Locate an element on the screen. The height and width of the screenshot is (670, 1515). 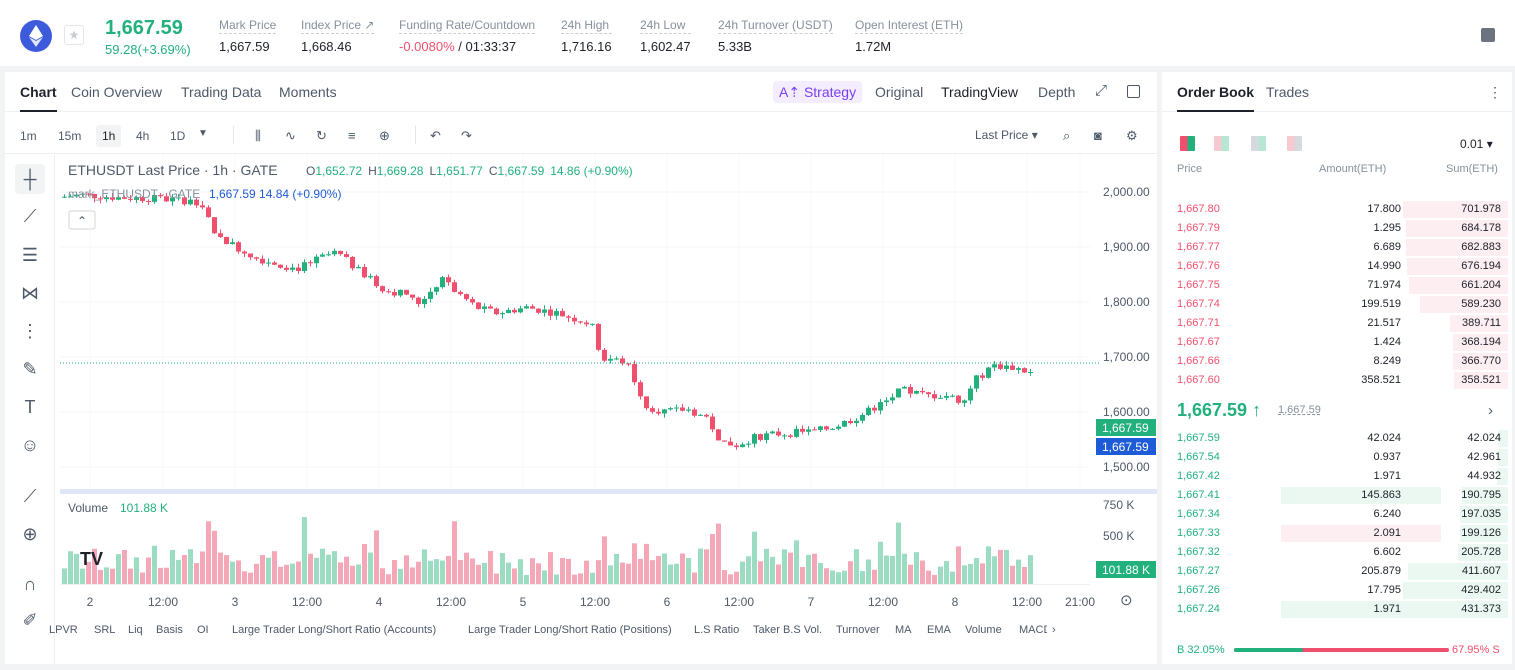
ask-row: 1,667.76 14.990 676.194 is located at coordinates (1337, 266).